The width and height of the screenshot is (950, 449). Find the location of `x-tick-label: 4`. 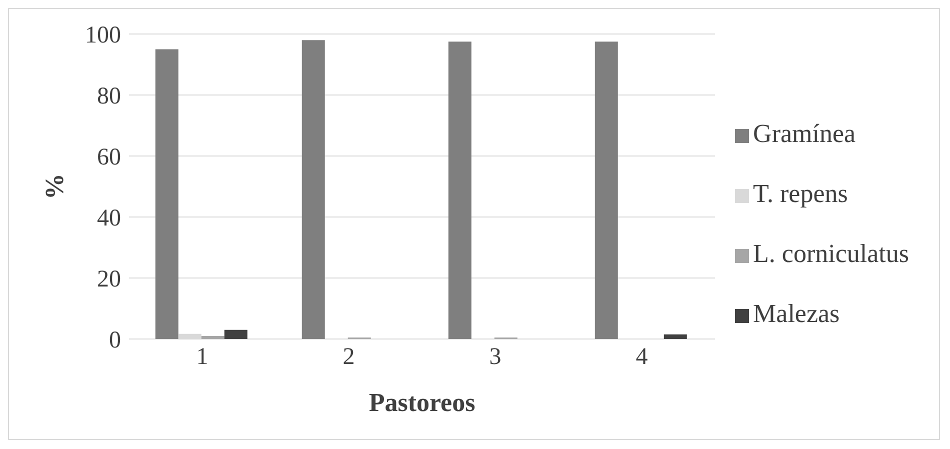

x-tick-label: 4 is located at coordinates (642, 357).